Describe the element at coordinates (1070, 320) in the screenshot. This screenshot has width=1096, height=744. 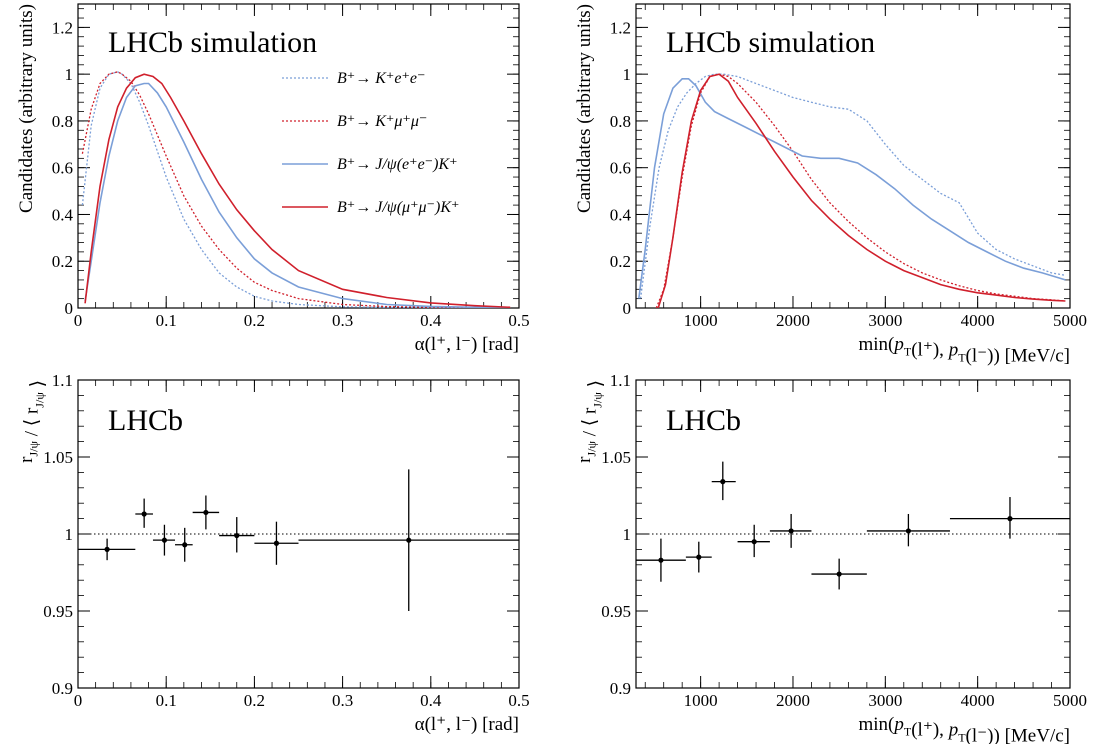
I see `x-tick-label: 5000` at that location.